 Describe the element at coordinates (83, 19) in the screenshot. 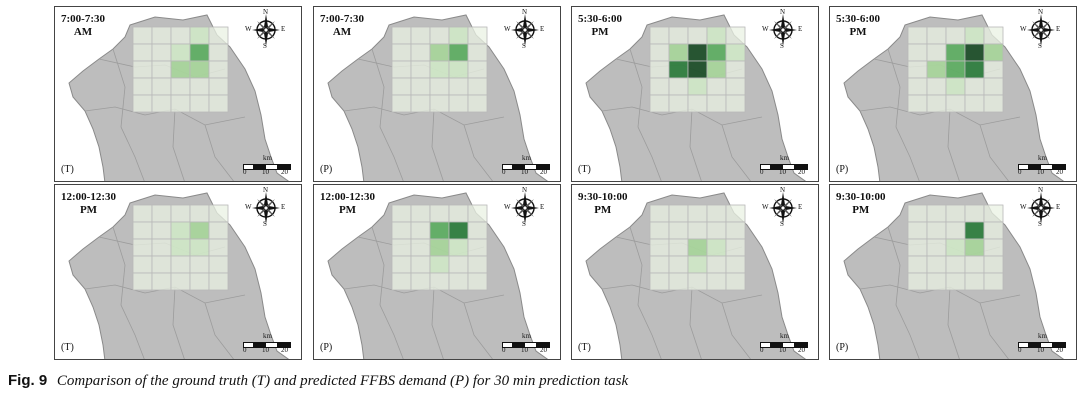

I see `time-range: 7:00-7:30` at that location.